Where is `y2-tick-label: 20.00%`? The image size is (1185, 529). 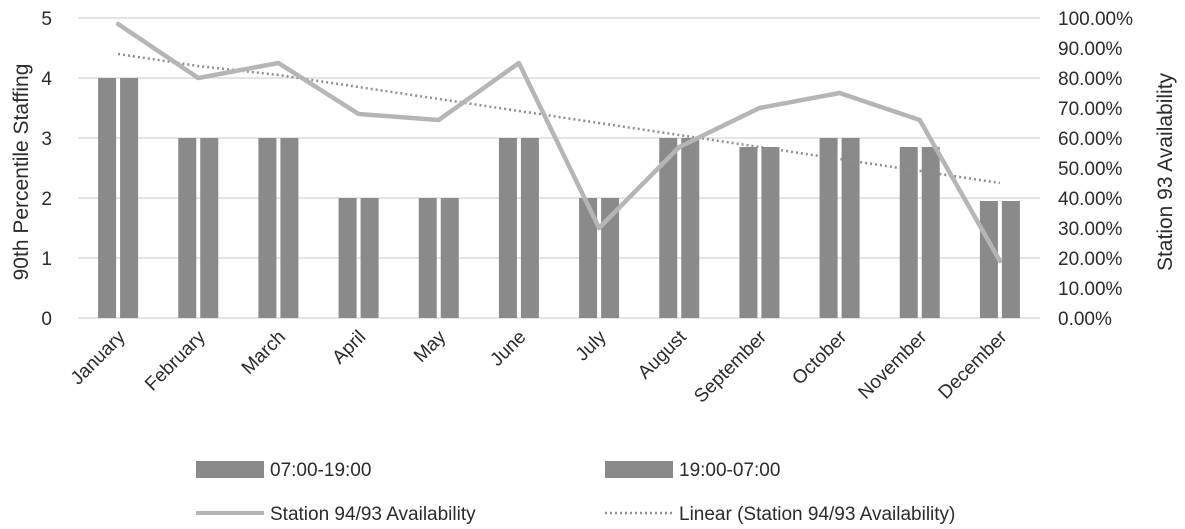
y2-tick-label: 20.00% is located at coordinates (1090, 259).